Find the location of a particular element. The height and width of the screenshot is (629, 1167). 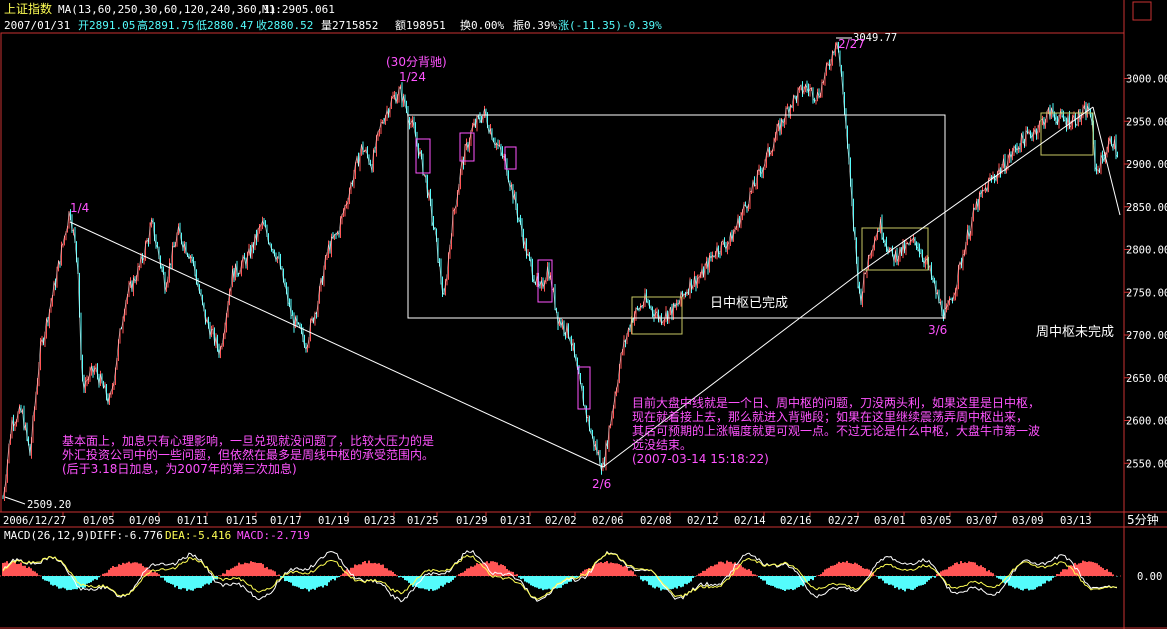

macd-diff: DIFF:-6.776 is located at coordinates (126, 535).